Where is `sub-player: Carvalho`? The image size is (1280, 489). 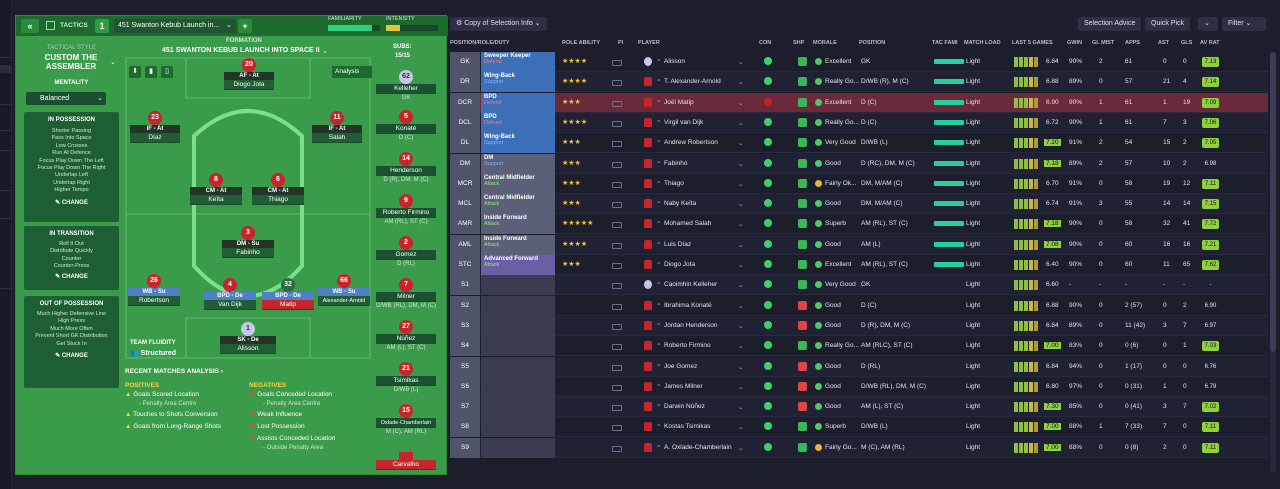 sub-player: Carvalho is located at coordinates (406, 461).